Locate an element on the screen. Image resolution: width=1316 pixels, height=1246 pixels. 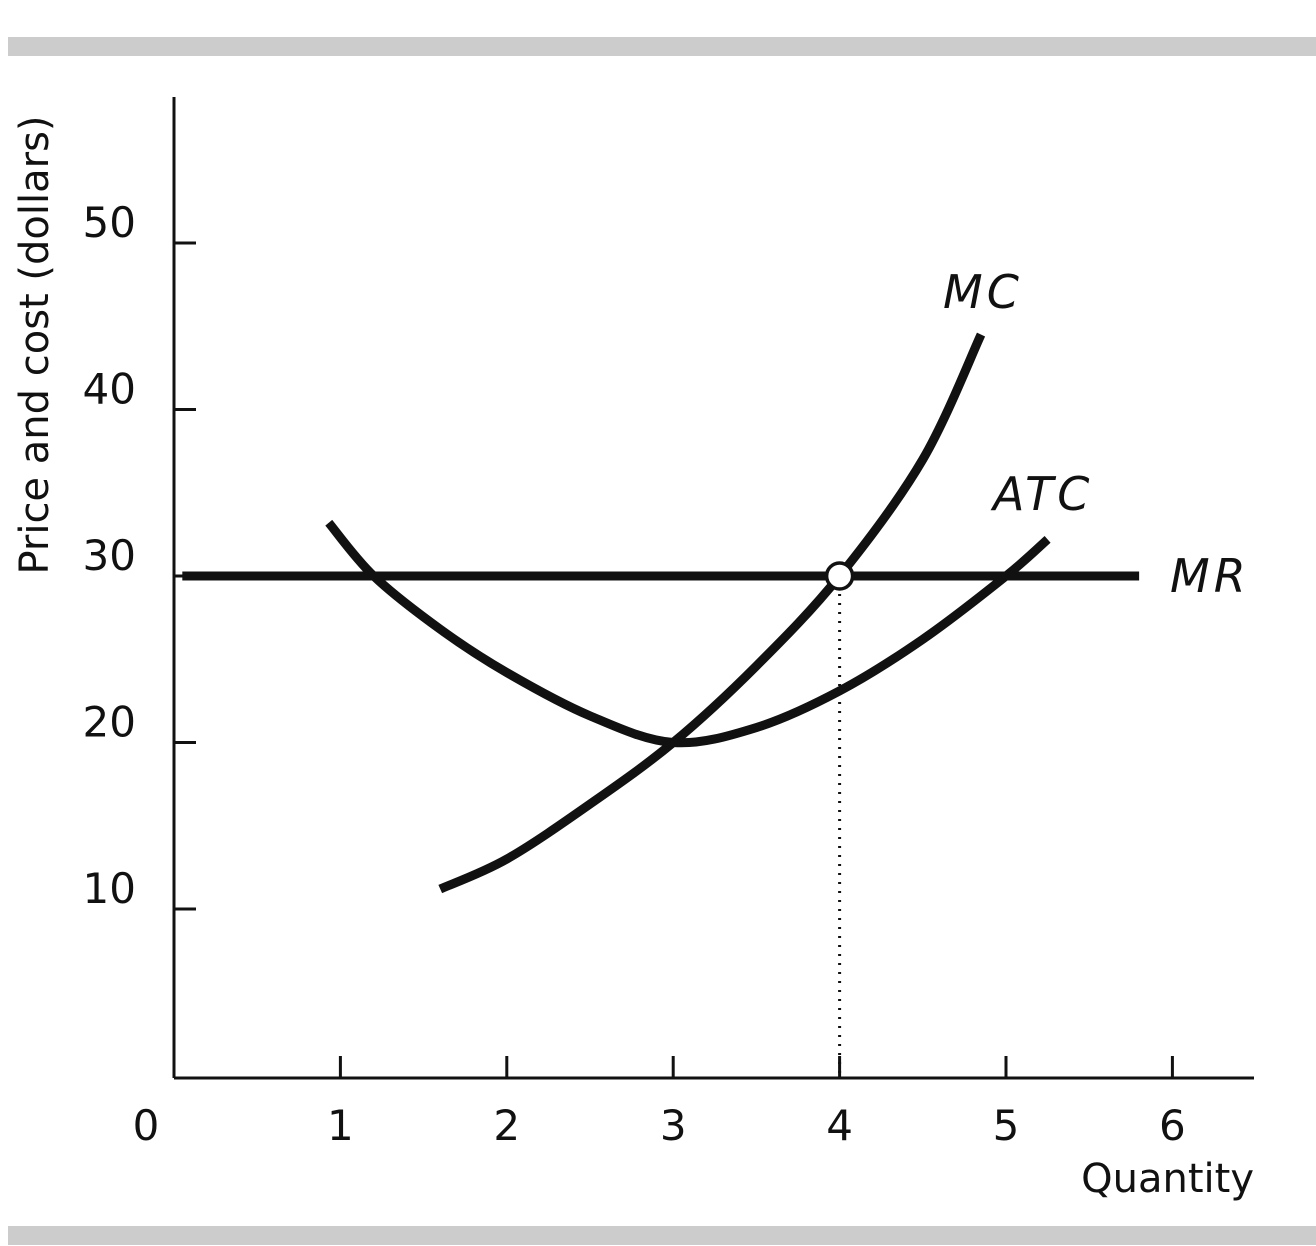
y-axis-title: Price and cost (dollars) is located at coordinates (35, 344).